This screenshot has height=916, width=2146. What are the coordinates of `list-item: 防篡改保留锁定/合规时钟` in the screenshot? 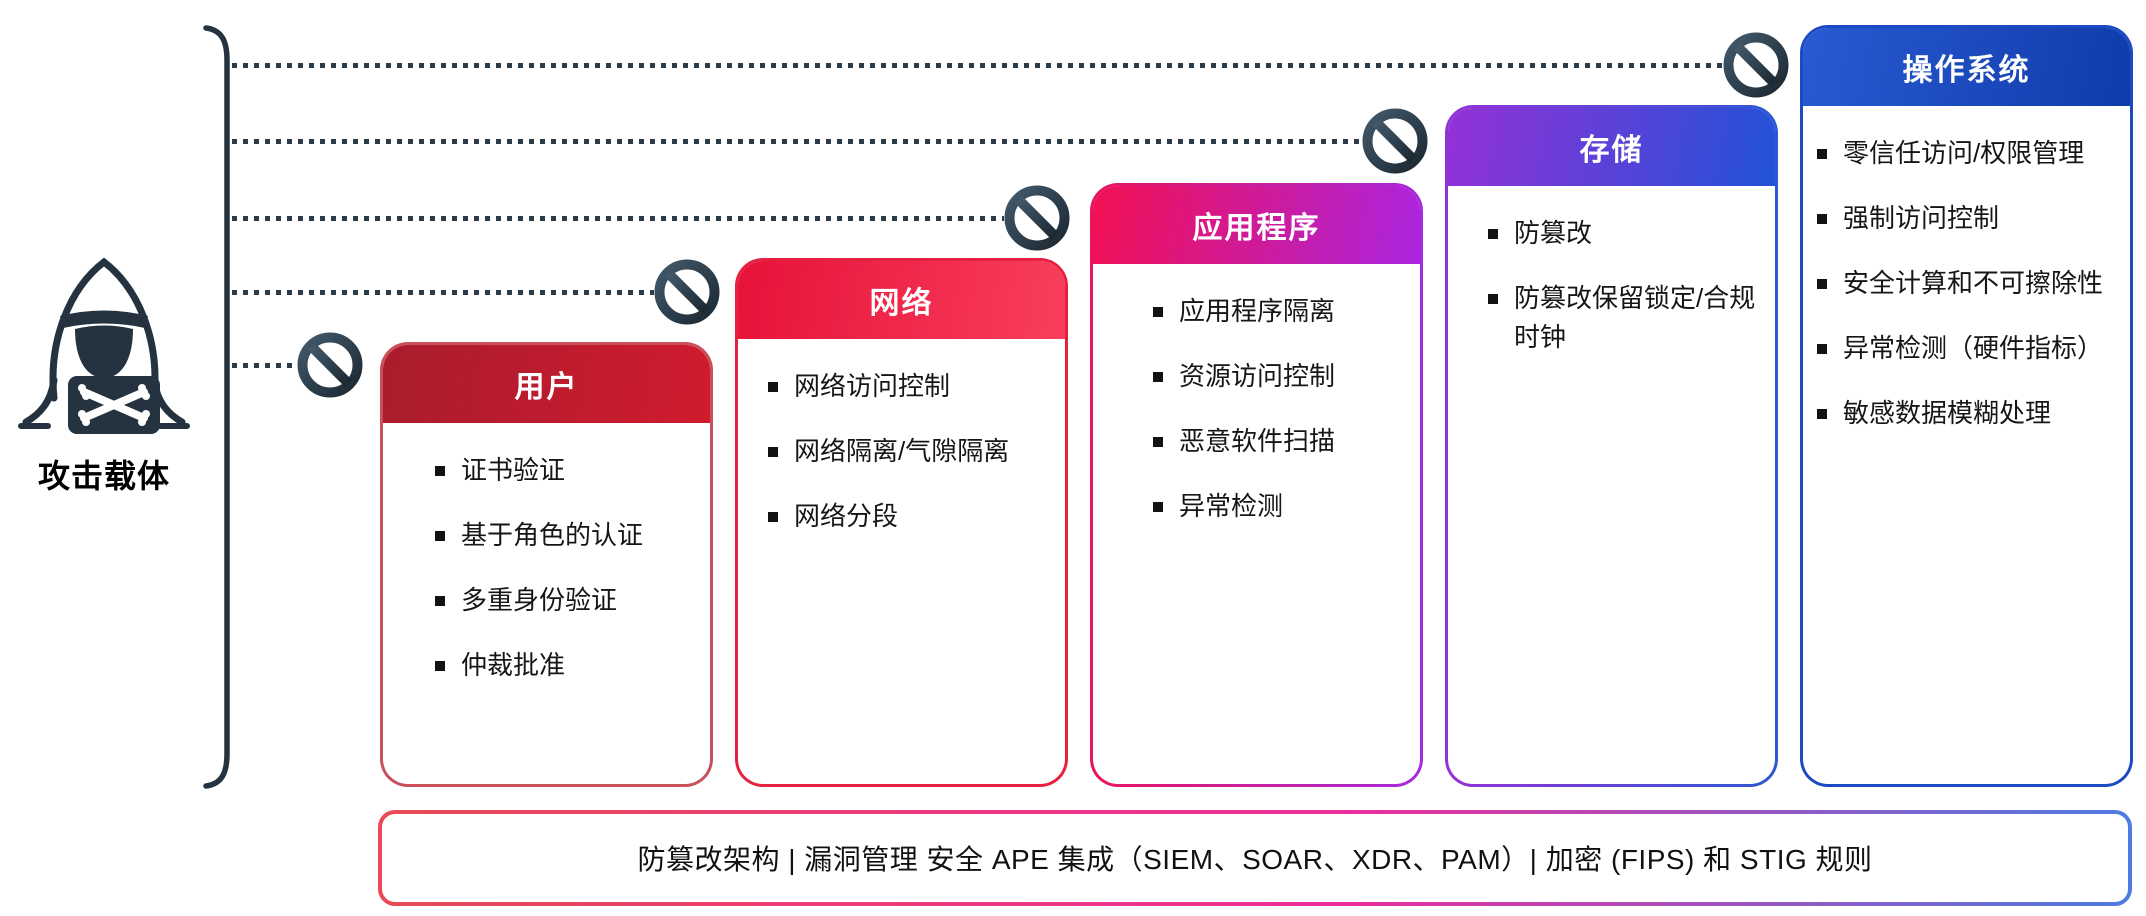 It's located at (1625, 318).